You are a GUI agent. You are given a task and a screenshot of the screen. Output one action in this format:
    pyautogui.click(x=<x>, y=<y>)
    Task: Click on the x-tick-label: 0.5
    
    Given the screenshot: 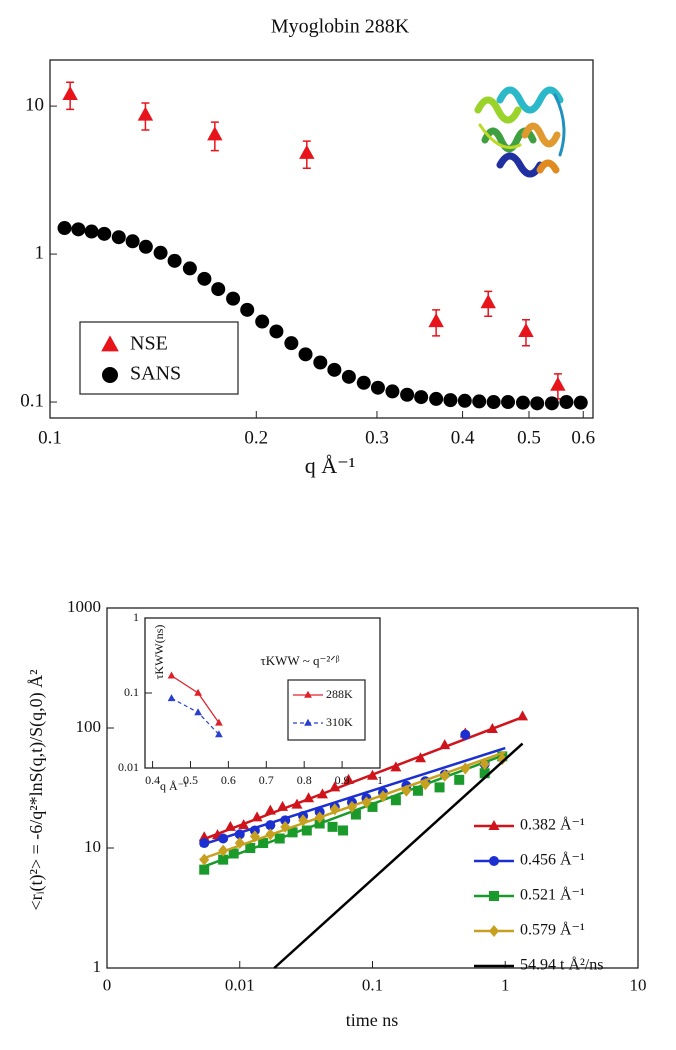 What is the action you would take?
    pyautogui.click(x=190, y=780)
    